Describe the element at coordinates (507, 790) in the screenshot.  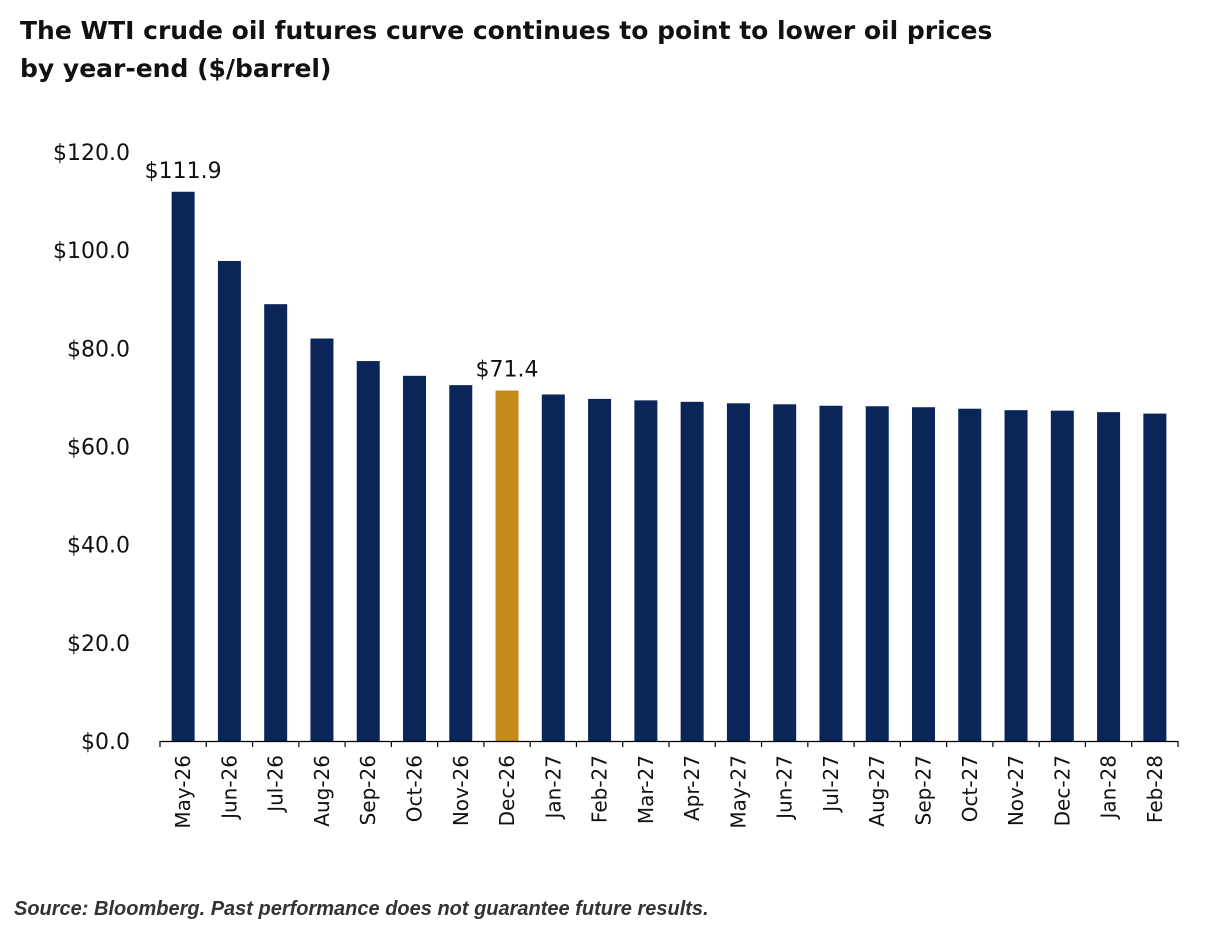
I see `x-tick-label: Dec-26` at that location.